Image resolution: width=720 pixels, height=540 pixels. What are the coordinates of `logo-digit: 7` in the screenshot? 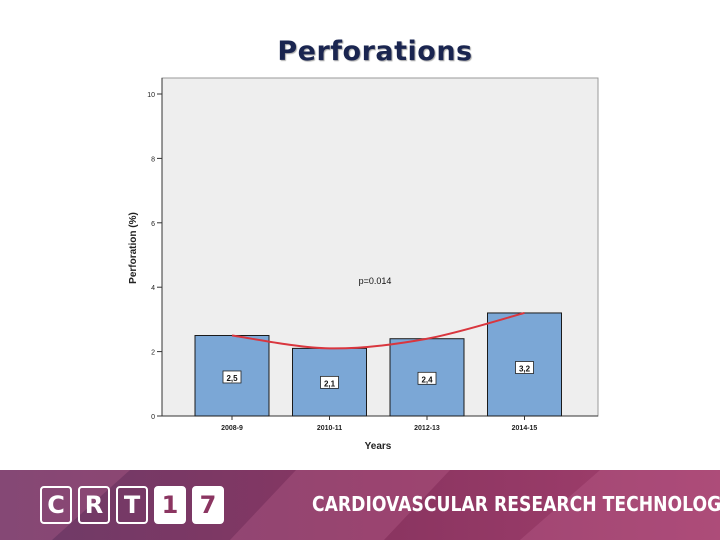 It's located at (208, 505).